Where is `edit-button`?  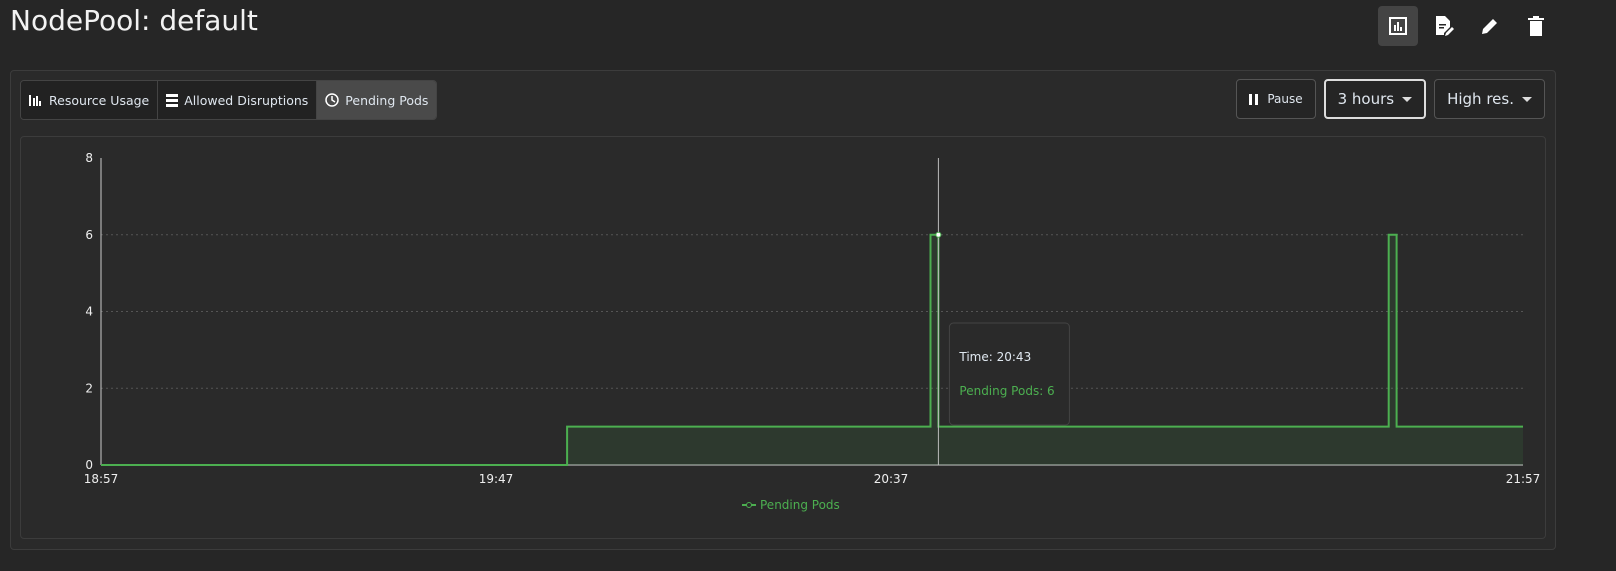
edit-button is located at coordinates (1490, 26).